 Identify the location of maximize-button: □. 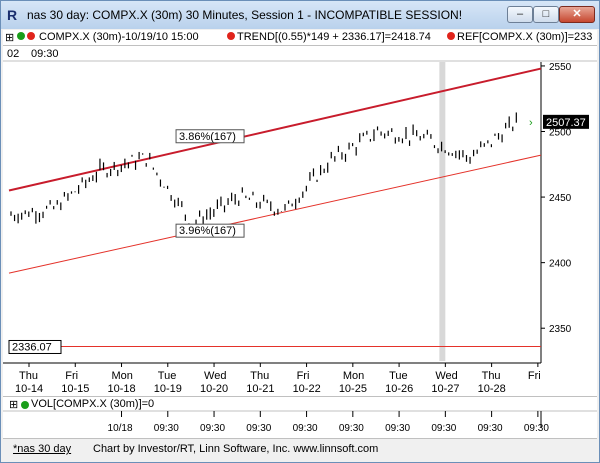
(546, 14).